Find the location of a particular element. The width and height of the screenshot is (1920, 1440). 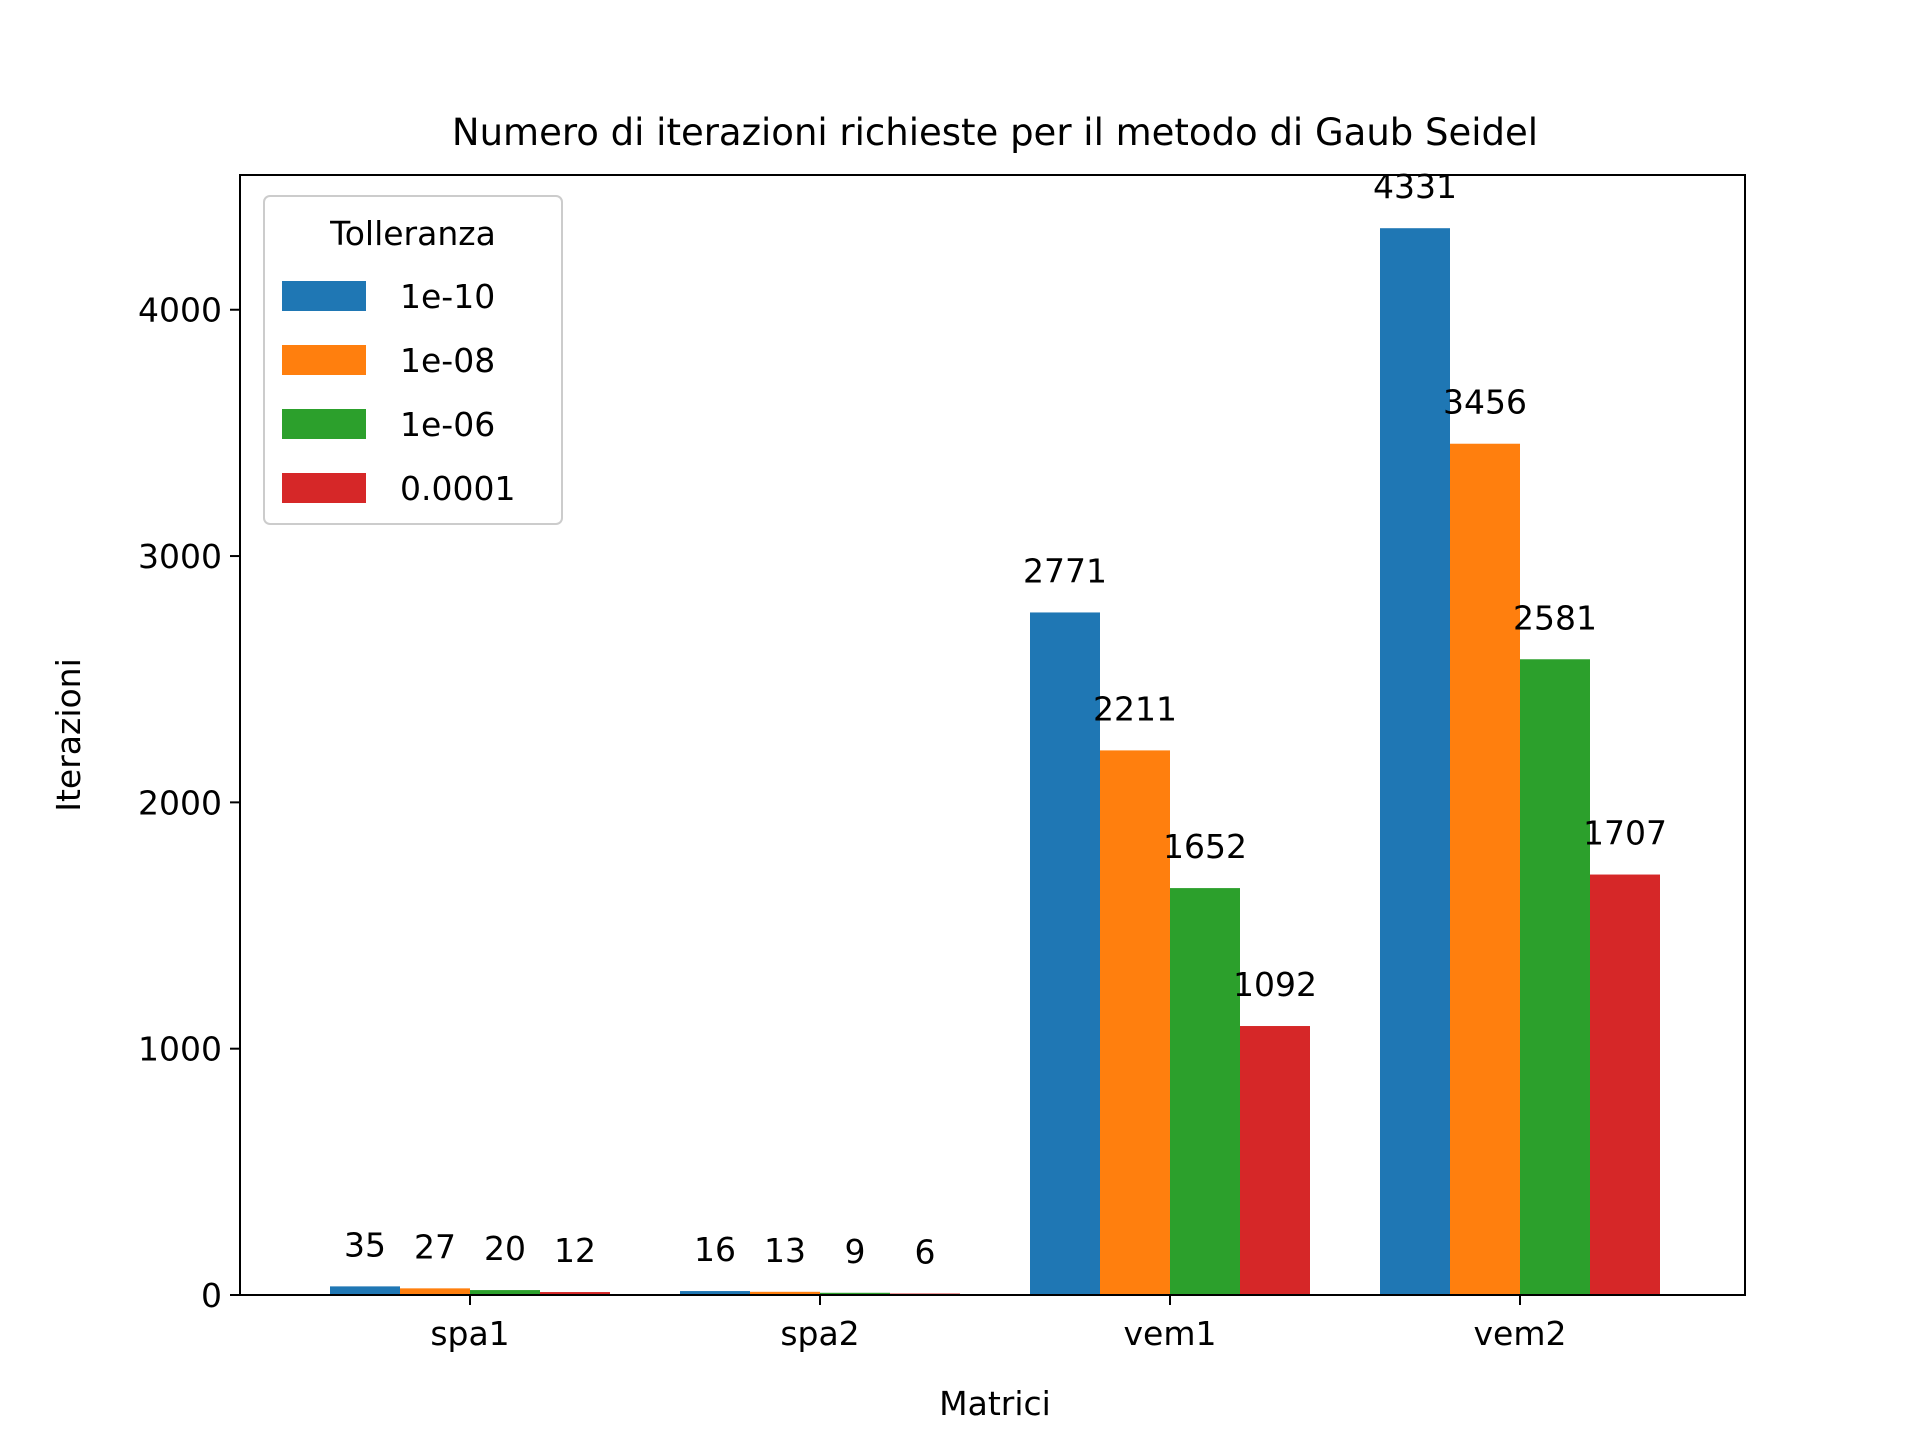

bar-value-label: 2771 is located at coordinates (1065, 570).